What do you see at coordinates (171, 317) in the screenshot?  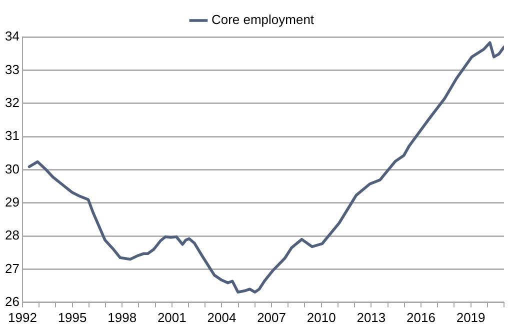 I see `x-tick-label: 2001` at bounding box center [171, 317].